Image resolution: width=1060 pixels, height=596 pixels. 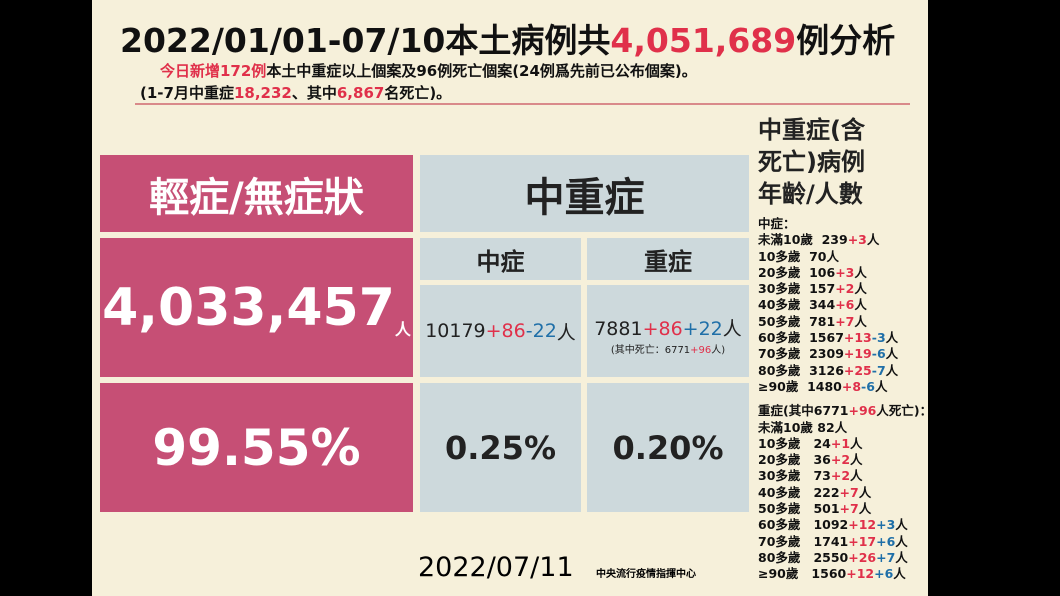 I want to click on text-segment: 30多歲 157, so click(x=797, y=289).